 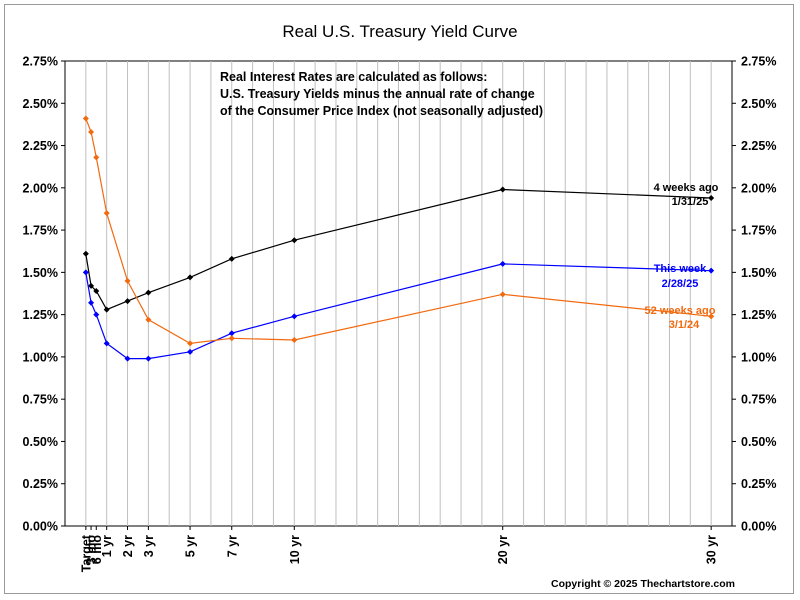 What do you see at coordinates (92, 550) in the screenshot?
I see `x-tick-label: 3 mo` at bounding box center [92, 550].